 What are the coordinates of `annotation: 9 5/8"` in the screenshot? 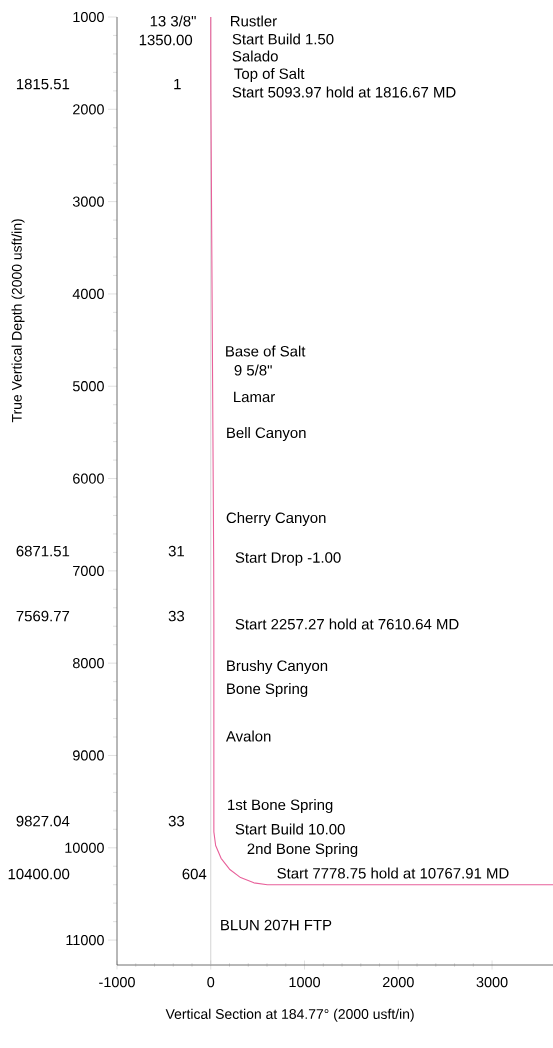 It's located at (253, 370).